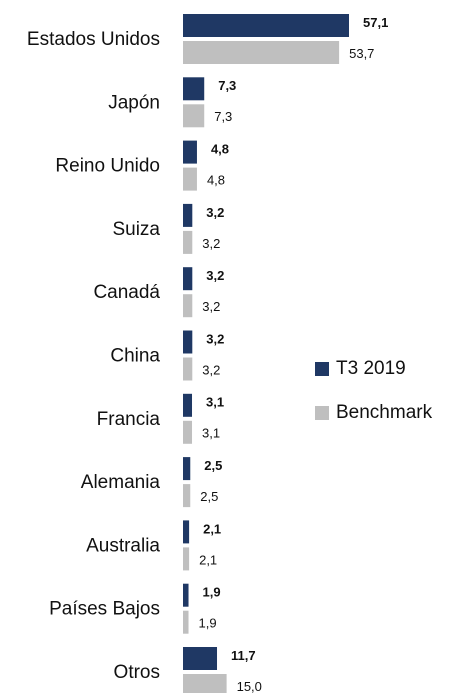 The height and width of the screenshot is (693, 450). I want to click on category-label: Australia, so click(123, 545).